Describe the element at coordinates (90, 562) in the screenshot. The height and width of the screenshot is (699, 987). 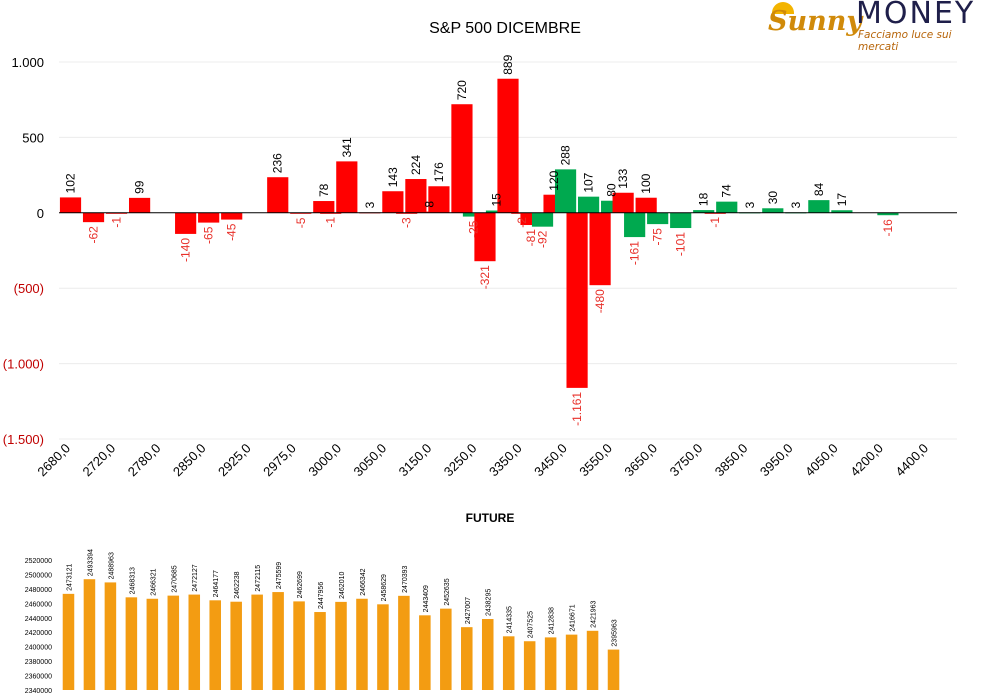
I see `future-data-label: 2493394` at that location.